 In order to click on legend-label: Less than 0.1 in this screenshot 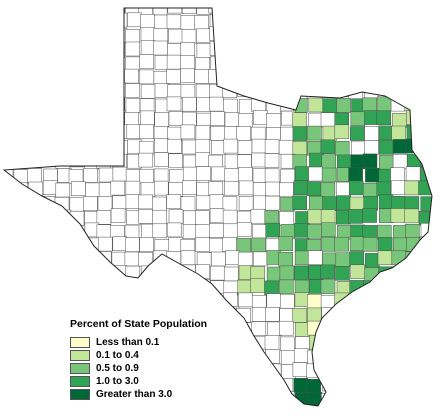, I will do `click(128, 342)`.